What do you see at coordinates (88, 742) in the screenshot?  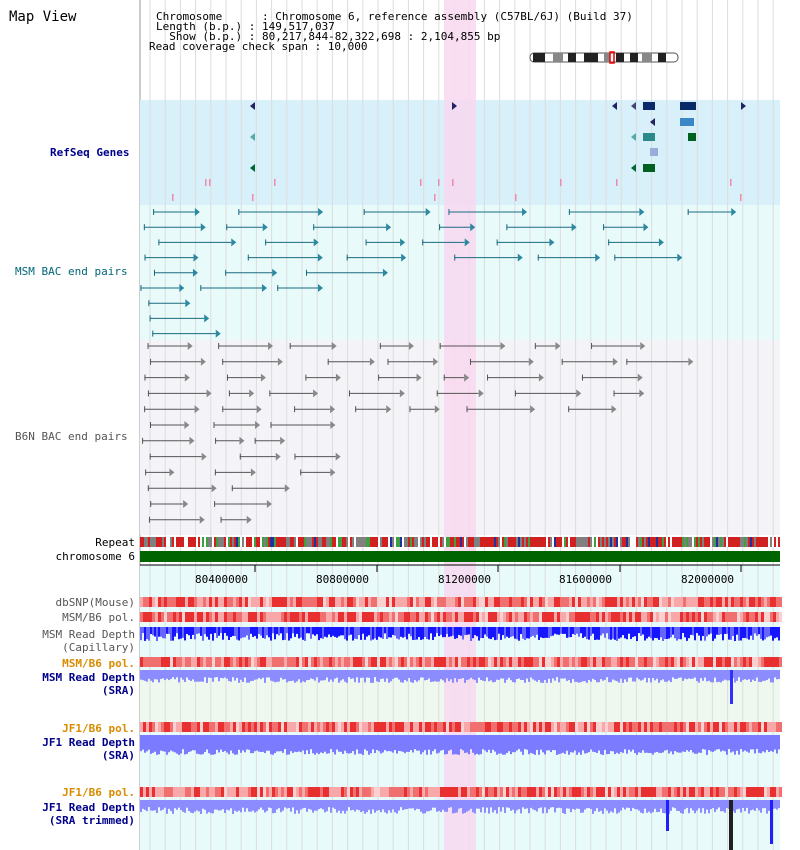 I see `track-label-jf1-depth: JF1 Read Depth` at bounding box center [88, 742].